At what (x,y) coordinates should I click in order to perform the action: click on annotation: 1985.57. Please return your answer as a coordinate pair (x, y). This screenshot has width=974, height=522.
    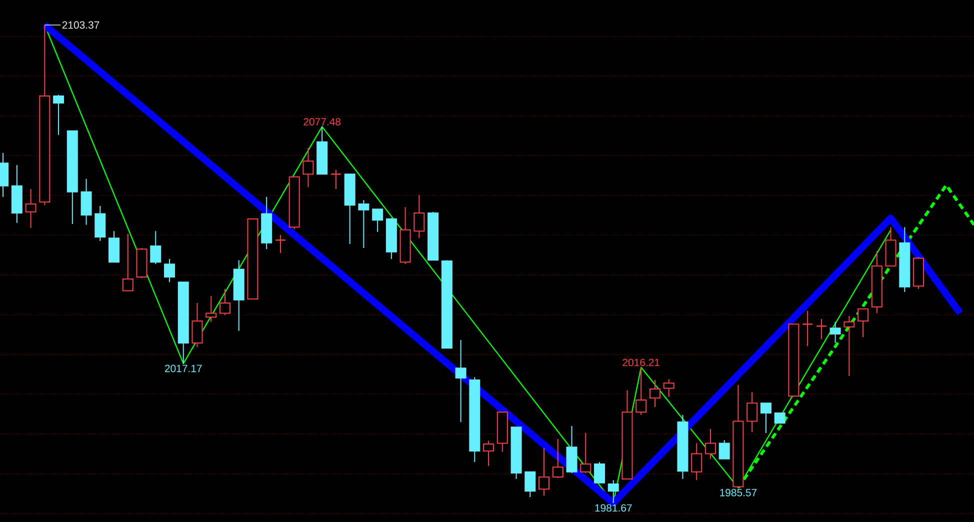
    Looking at the image, I should click on (738, 492).